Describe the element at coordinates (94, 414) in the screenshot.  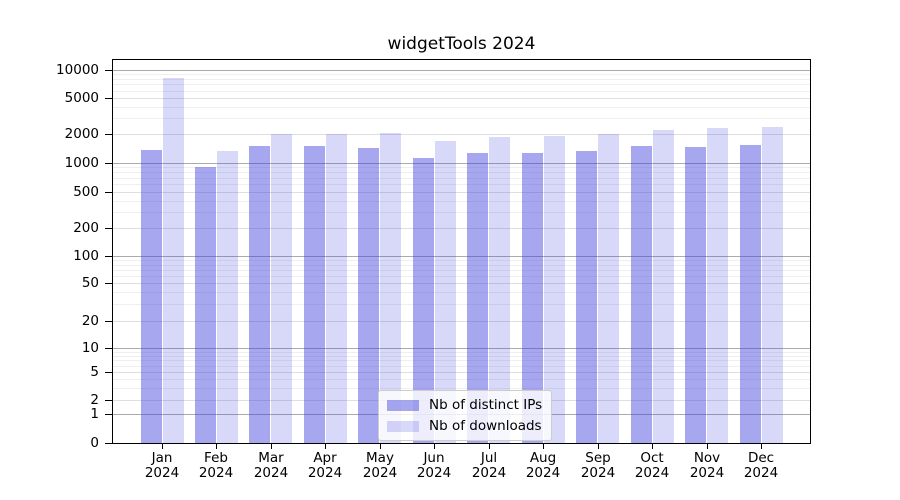
I see `y-tick-label: 1` at that location.